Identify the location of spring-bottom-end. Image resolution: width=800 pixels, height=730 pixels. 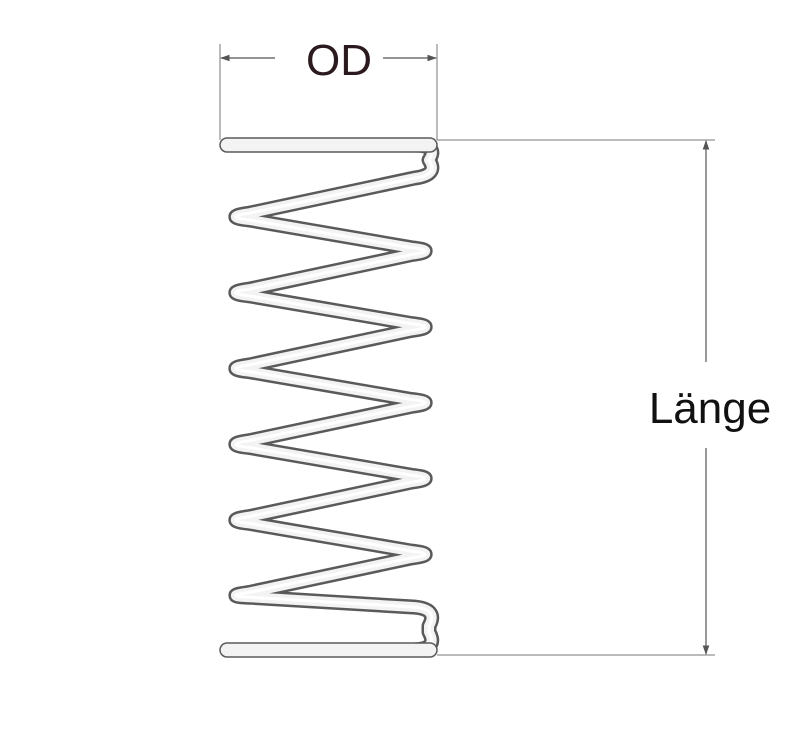
(328, 650).